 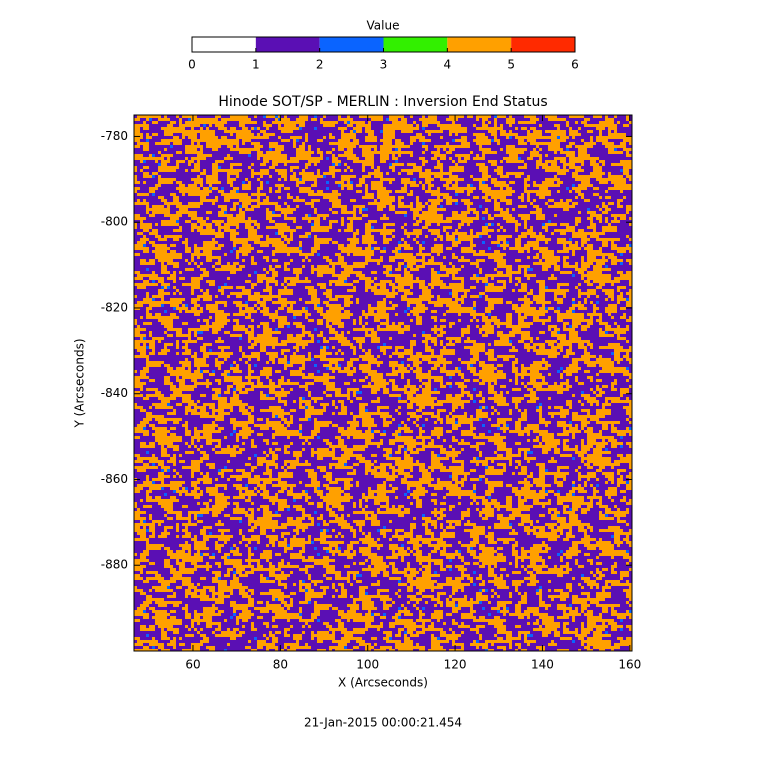 What do you see at coordinates (542, 665) in the screenshot?
I see `x-tick-label: 140` at bounding box center [542, 665].